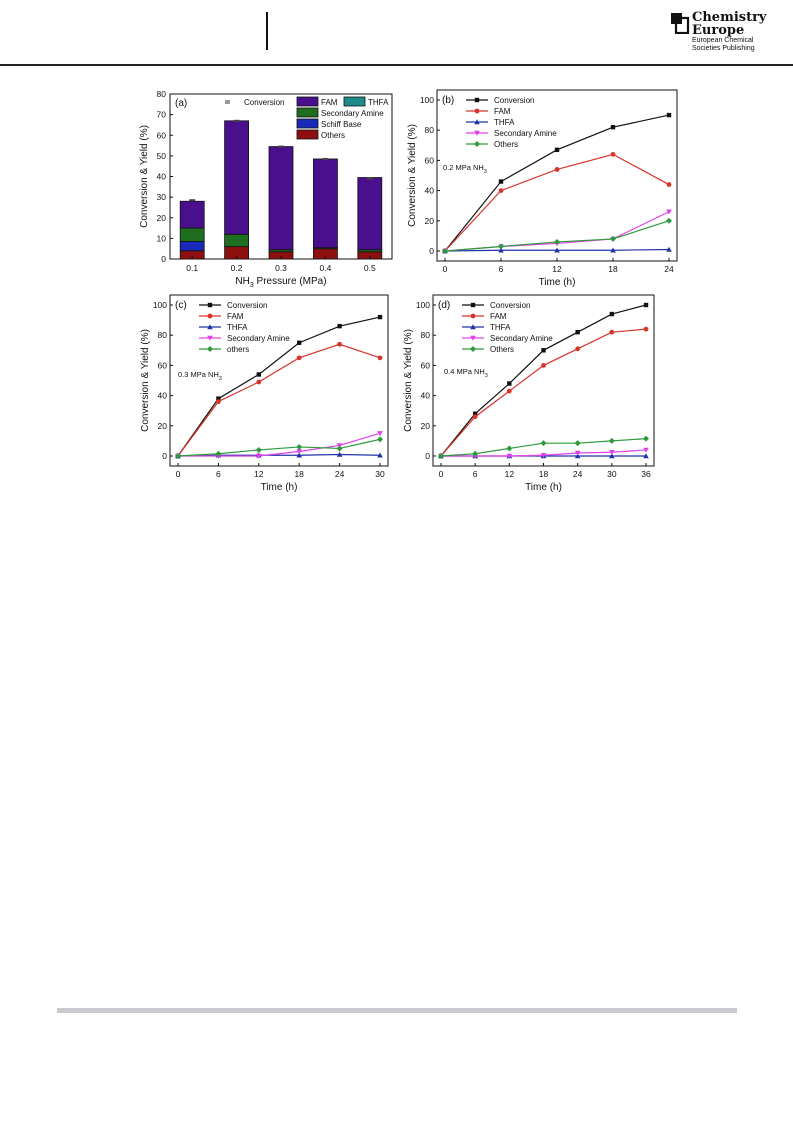 This screenshot has width=793, height=1121. Describe the element at coordinates (210, 327) in the screenshot. I see `panel-c-legend-marker` at that location.